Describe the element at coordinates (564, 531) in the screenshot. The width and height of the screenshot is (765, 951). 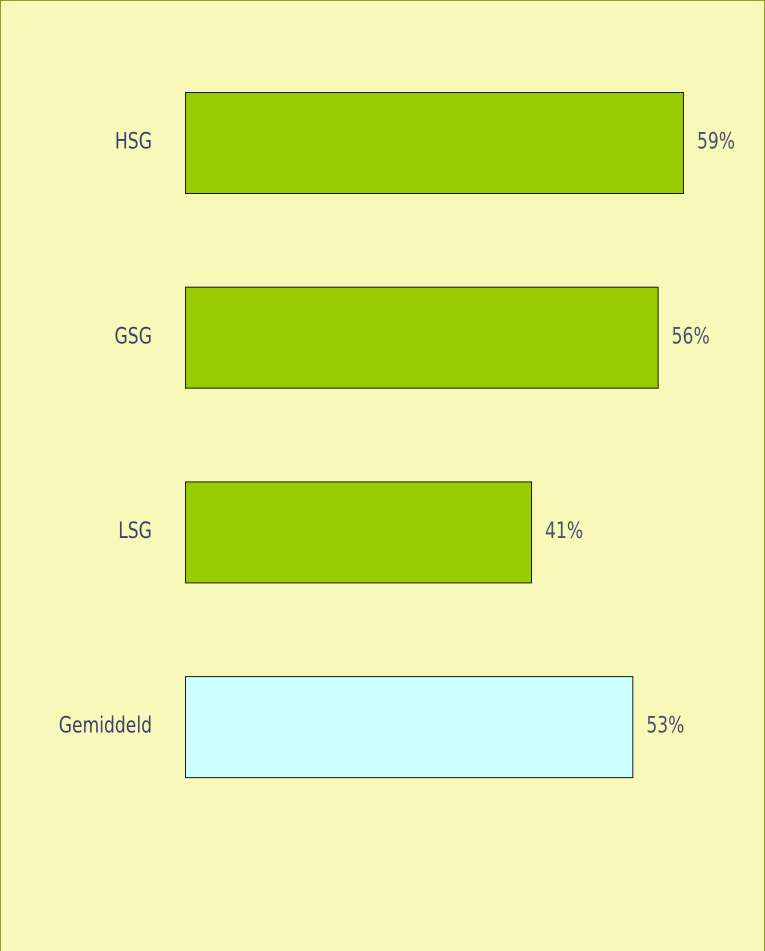
I see `value-label: 41%` at that location.